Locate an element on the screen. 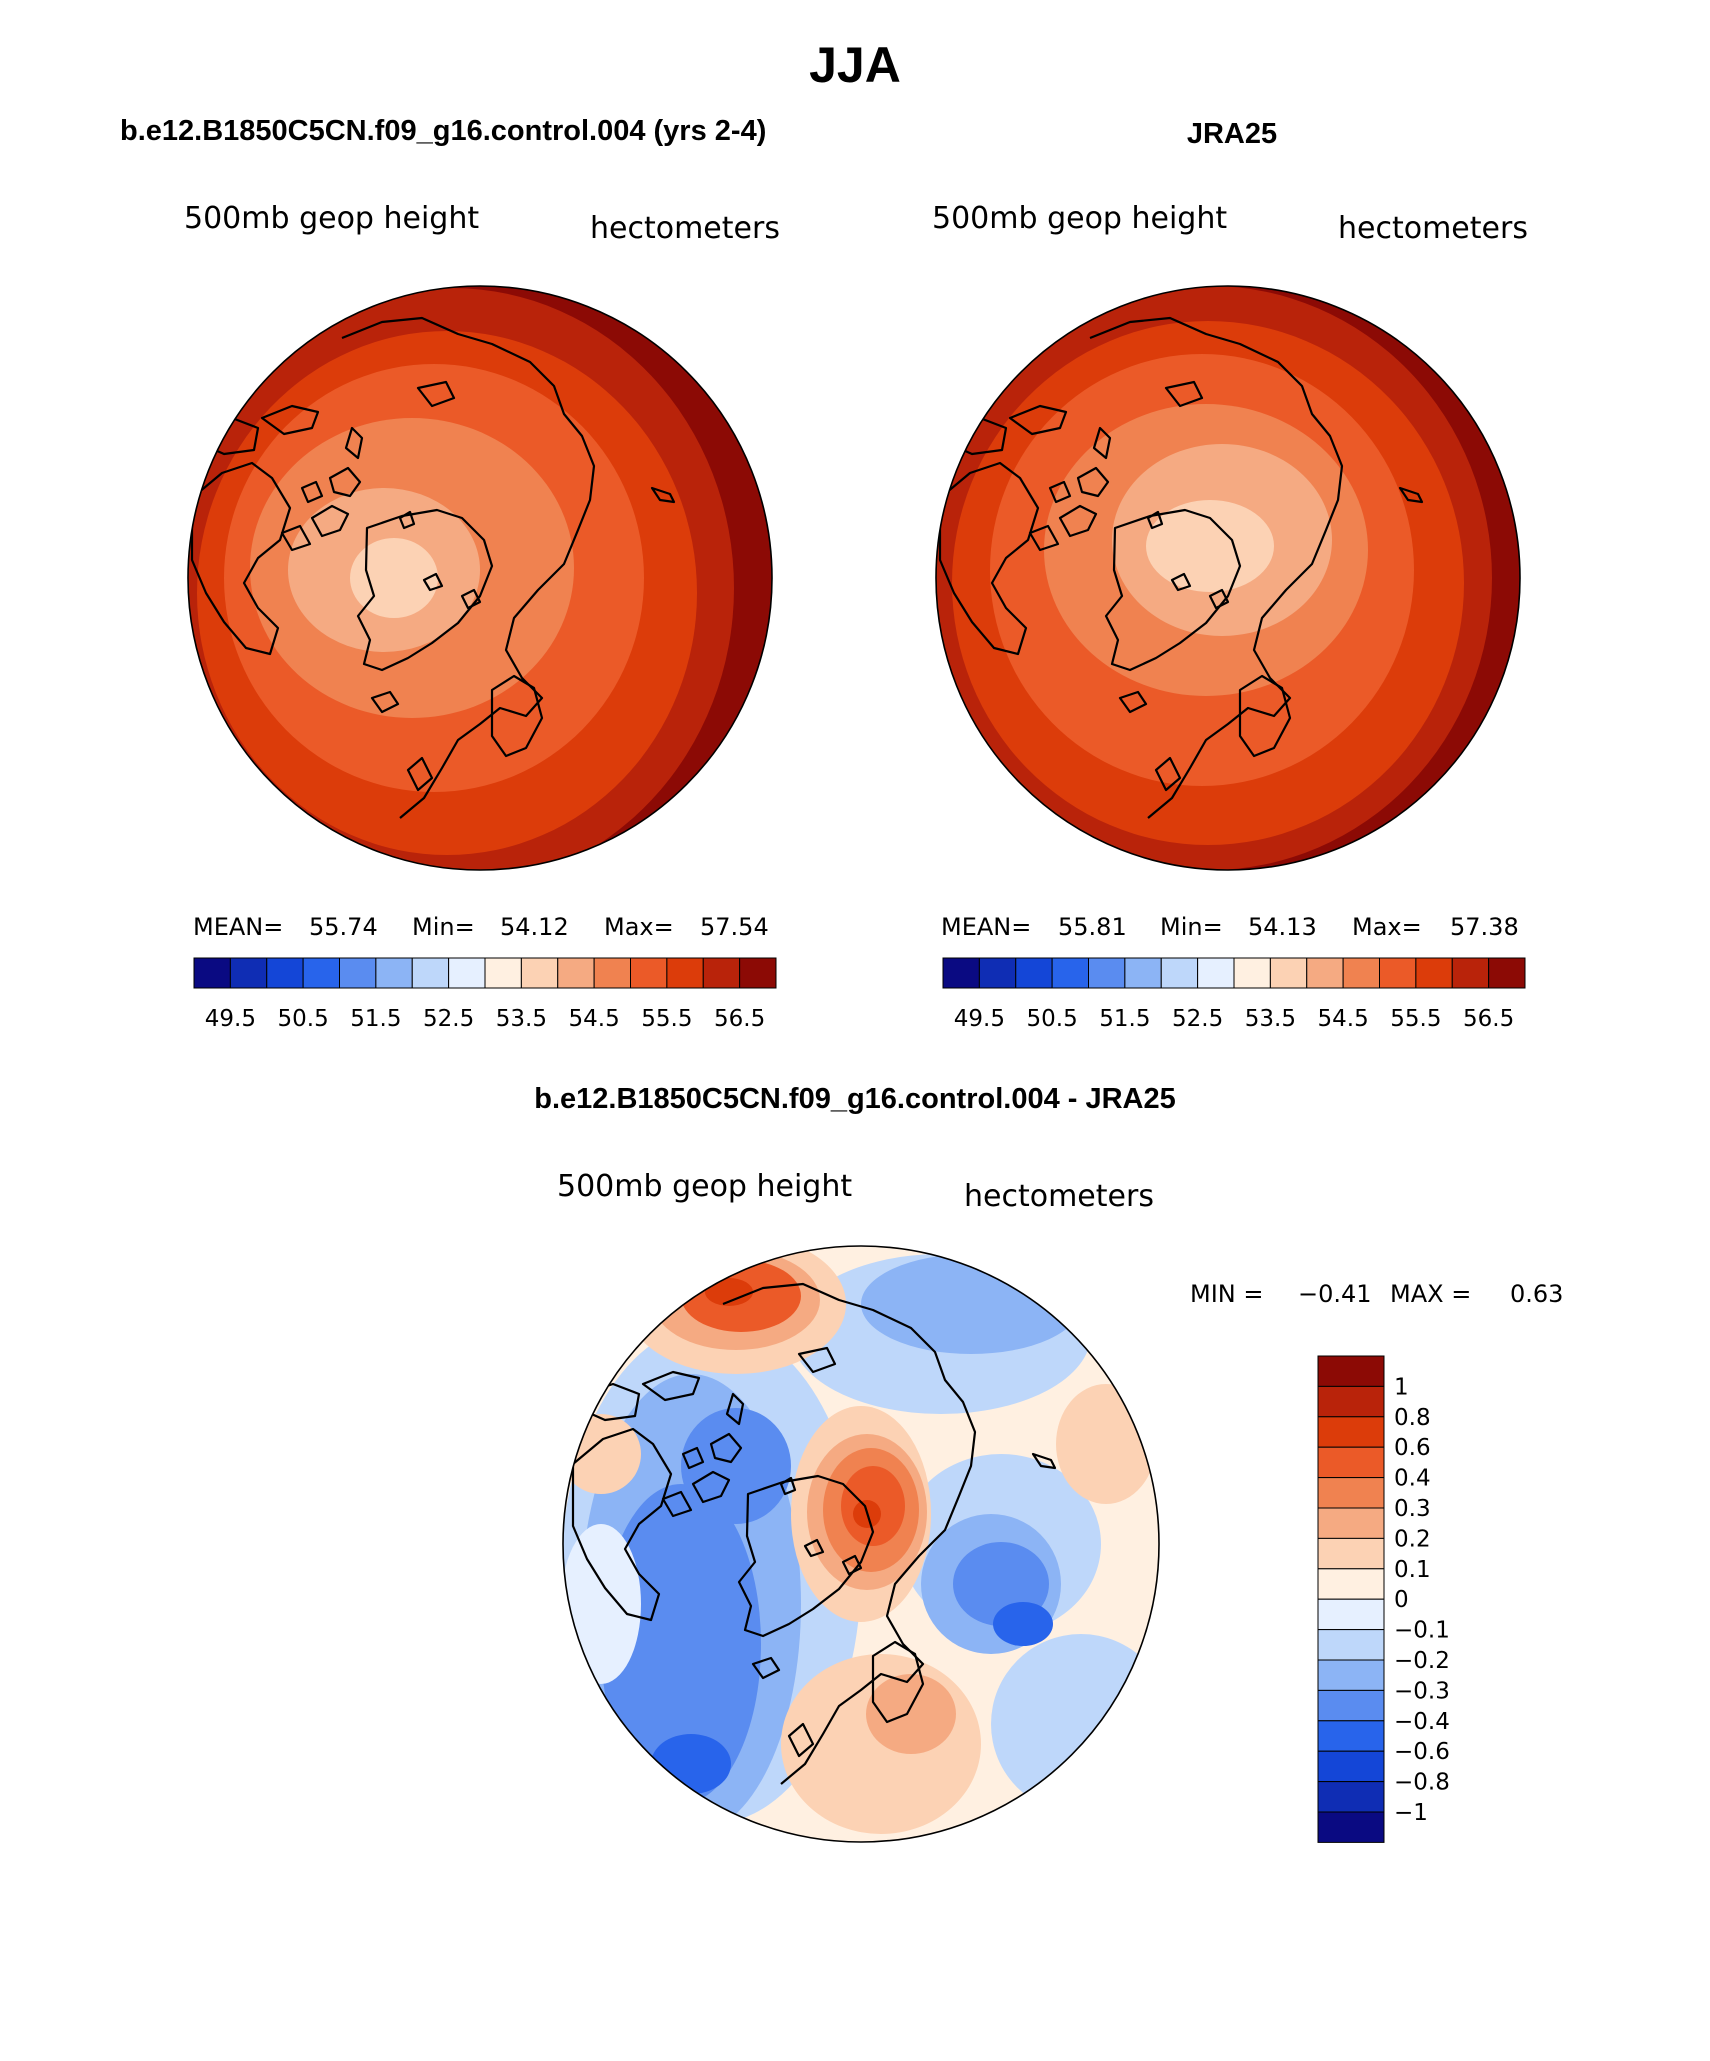 Image resolution: width=1710 pixels, height=2061 pixels. colorbar-model-tick-label: 54.5 is located at coordinates (594, 1019).